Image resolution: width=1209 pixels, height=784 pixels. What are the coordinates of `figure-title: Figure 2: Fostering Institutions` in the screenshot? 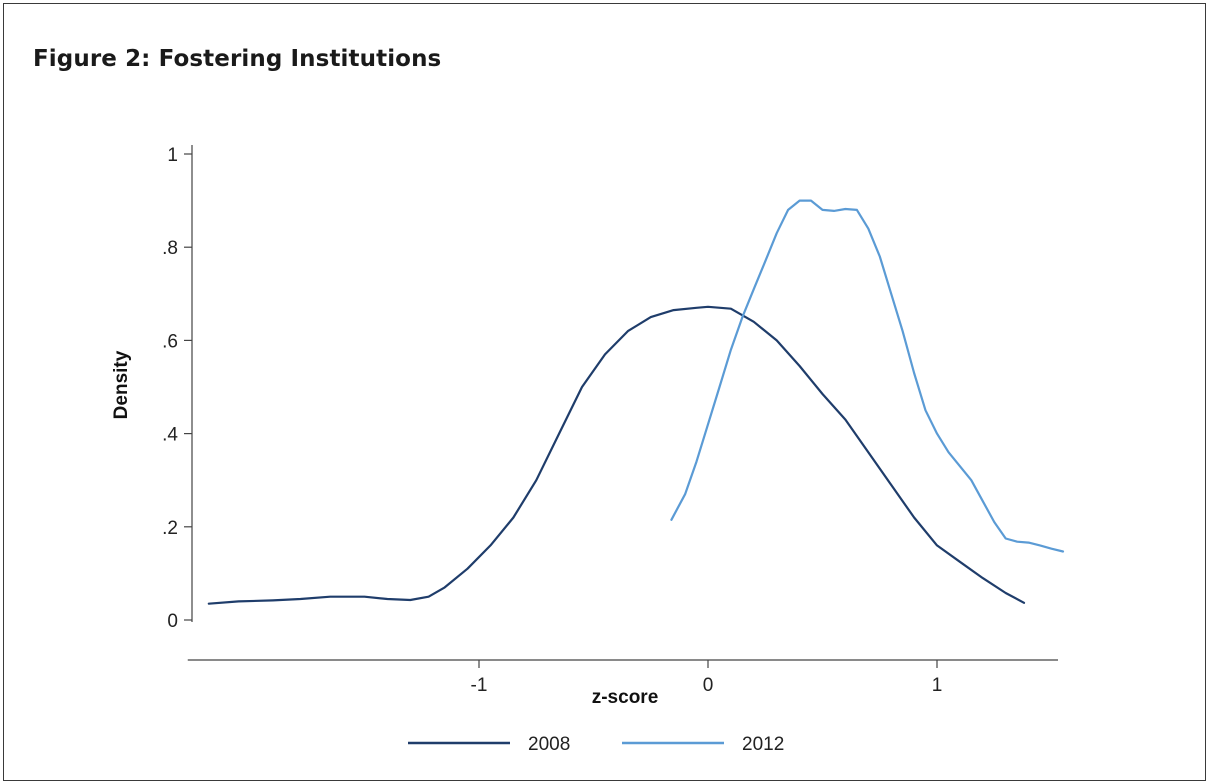 It's located at (237, 59).